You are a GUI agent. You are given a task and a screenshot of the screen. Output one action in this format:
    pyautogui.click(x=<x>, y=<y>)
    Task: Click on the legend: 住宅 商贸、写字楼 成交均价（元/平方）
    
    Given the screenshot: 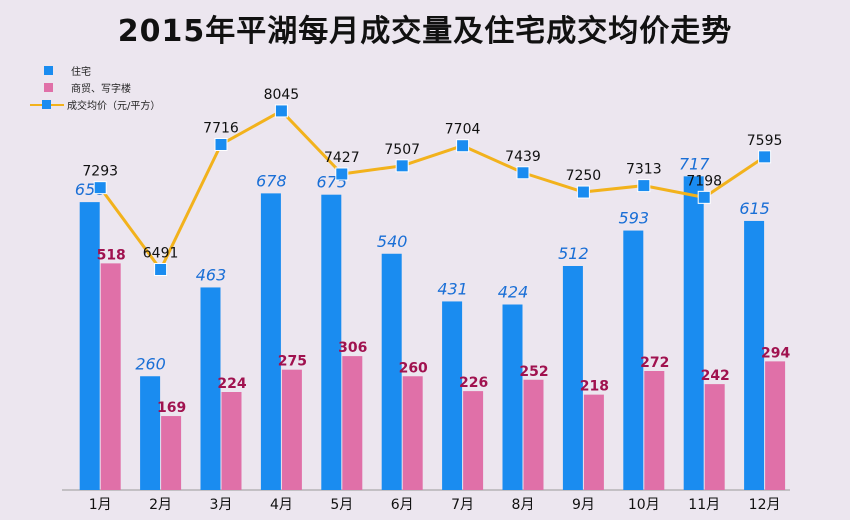 What is the action you would take?
    pyautogui.click(x=95, y=87)
    